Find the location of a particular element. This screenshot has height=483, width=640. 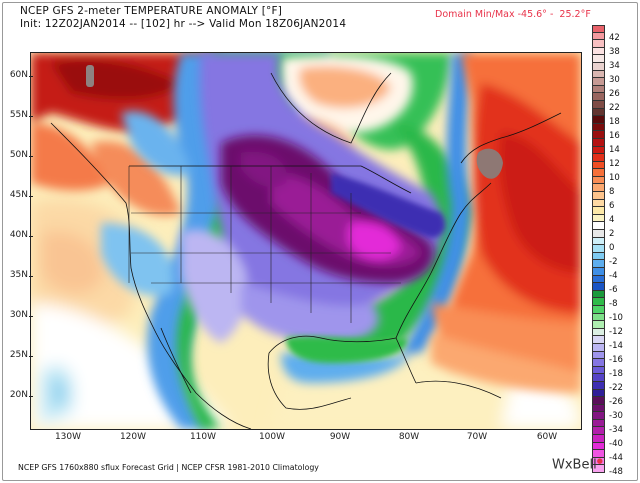

colorbar-label: -30 is located at coordinates (616, 416).